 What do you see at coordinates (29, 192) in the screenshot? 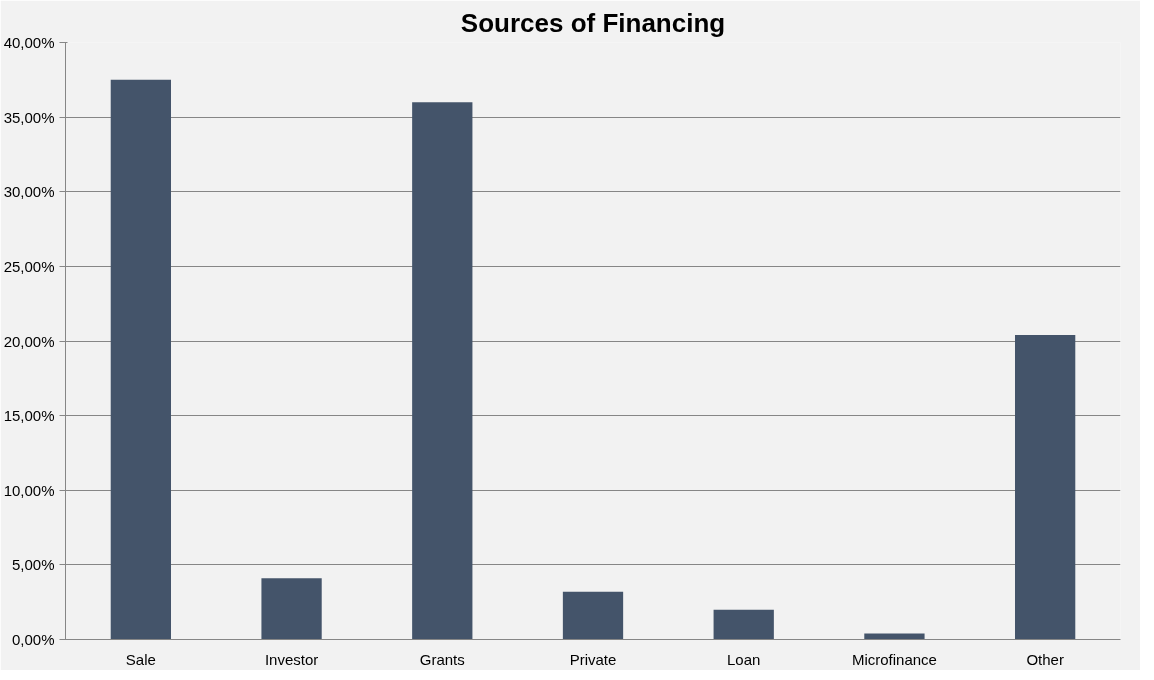
I see `y-tick-label: 30,00%` at bounding box center [29, 192].